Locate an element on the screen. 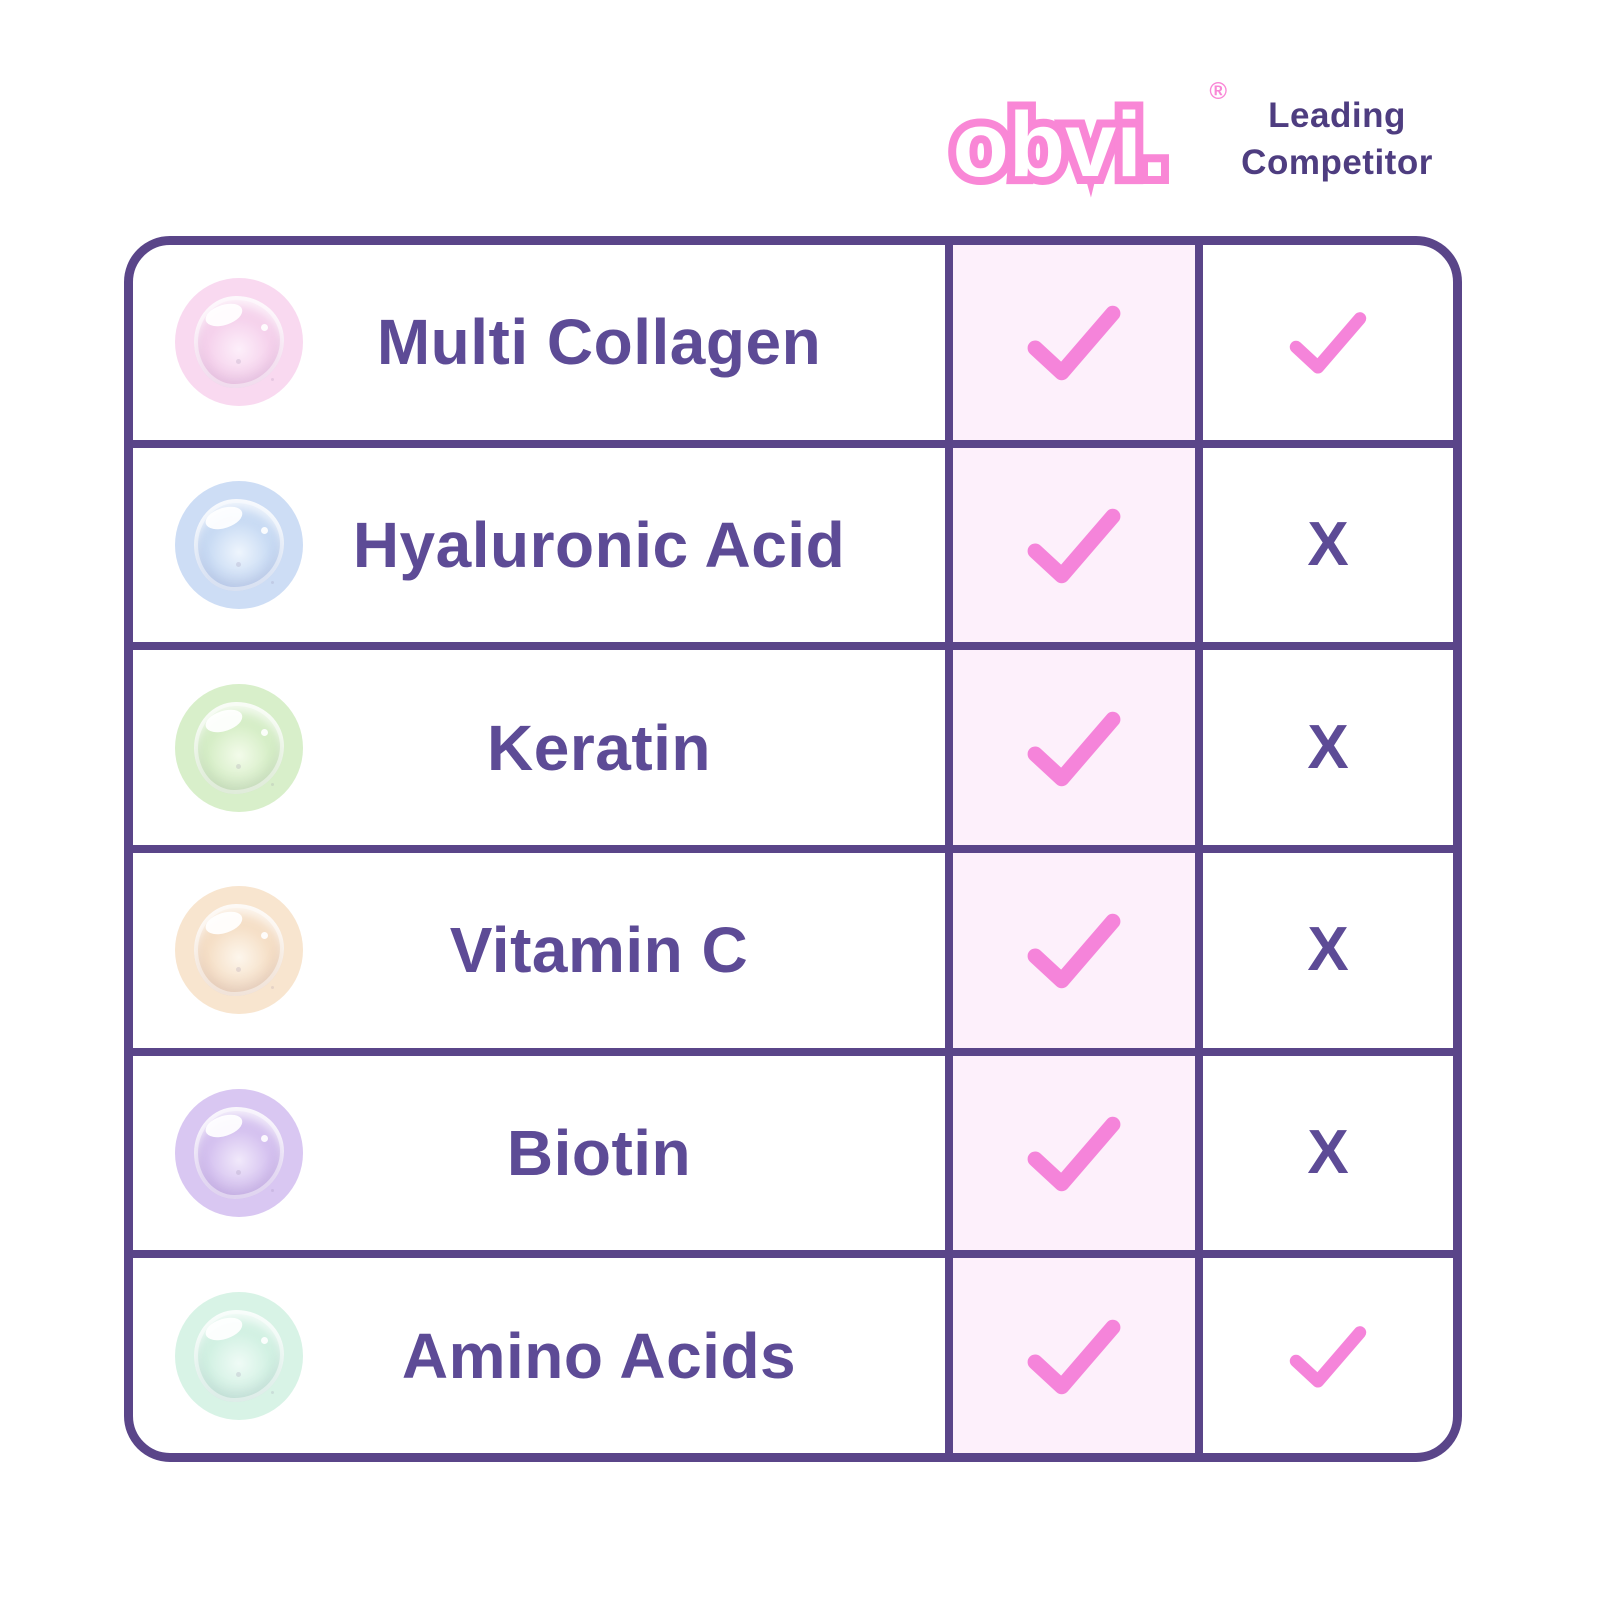  obvi-logo: obvi. obvi. ® is located at coordinates (1066, 144).